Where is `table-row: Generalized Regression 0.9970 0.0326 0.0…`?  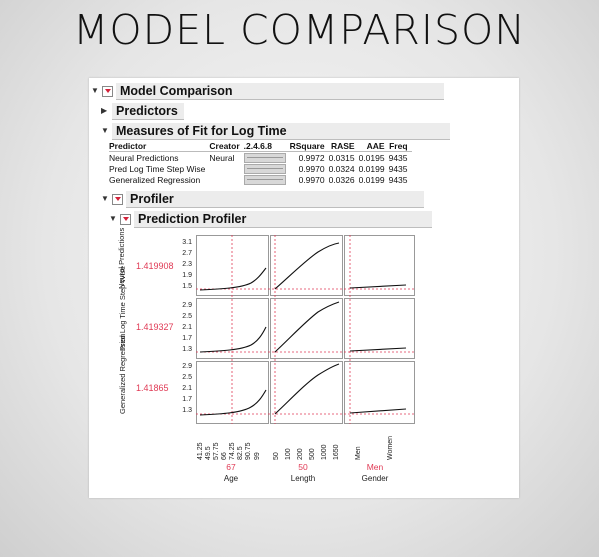
table-row: Generalized Regression 0.9970 0.0326 0.0… is located at coordinates (260, 179).